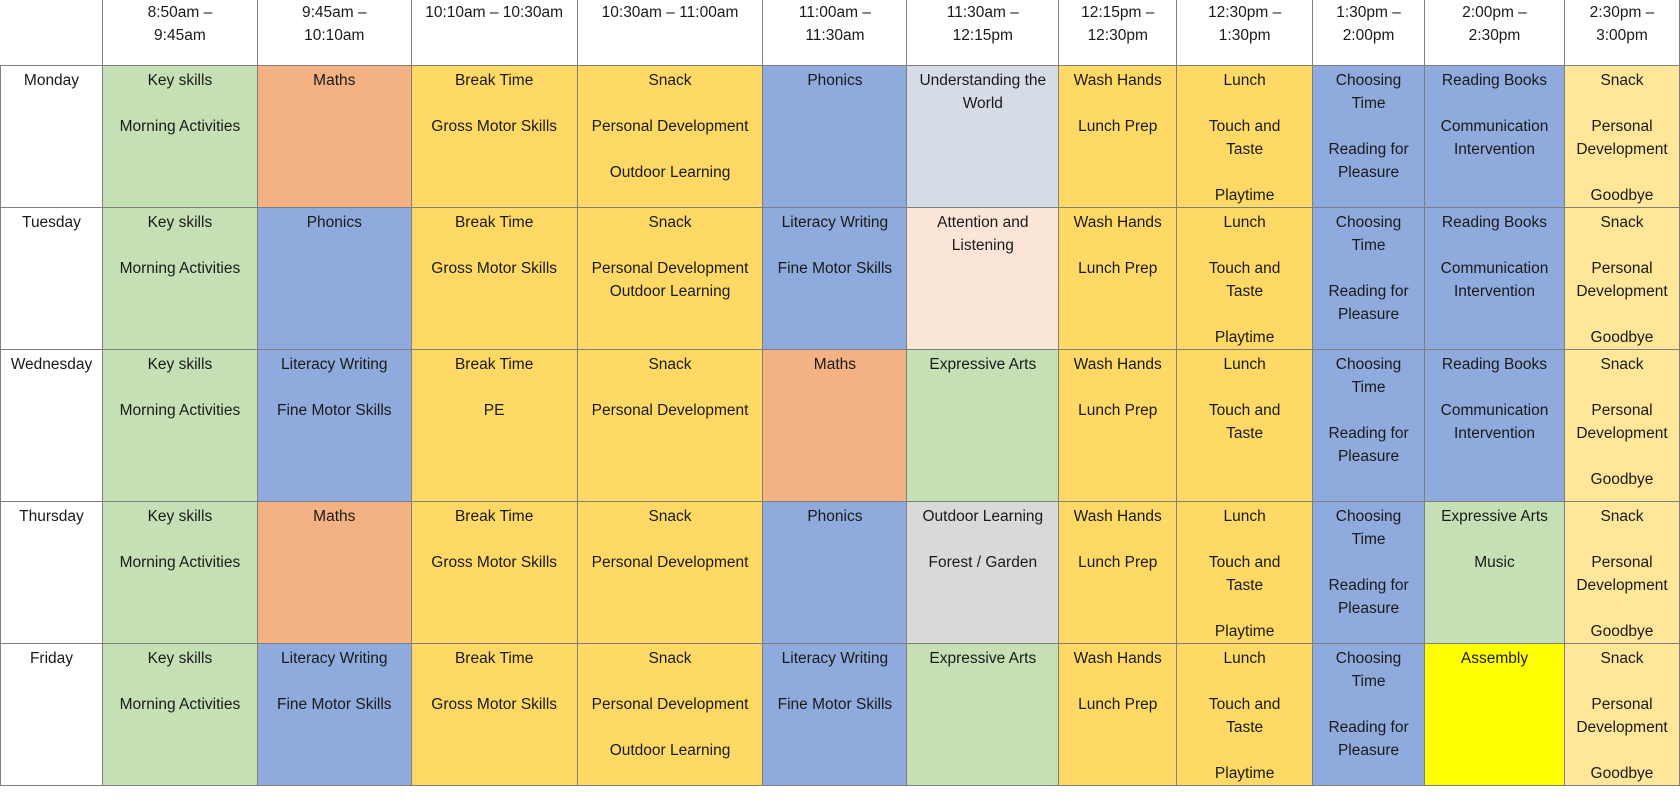 Image resolution: width=1680 pixels, height=802 pixels. I want to click on lesson-text: Personal Development, so click(670, 126).